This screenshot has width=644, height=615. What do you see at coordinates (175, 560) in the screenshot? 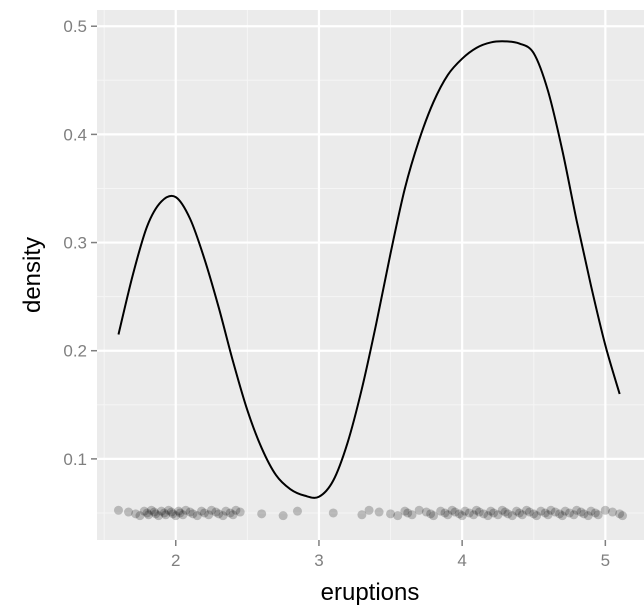
I see `x-tick-label: 2` at bounding box center [175, 560].